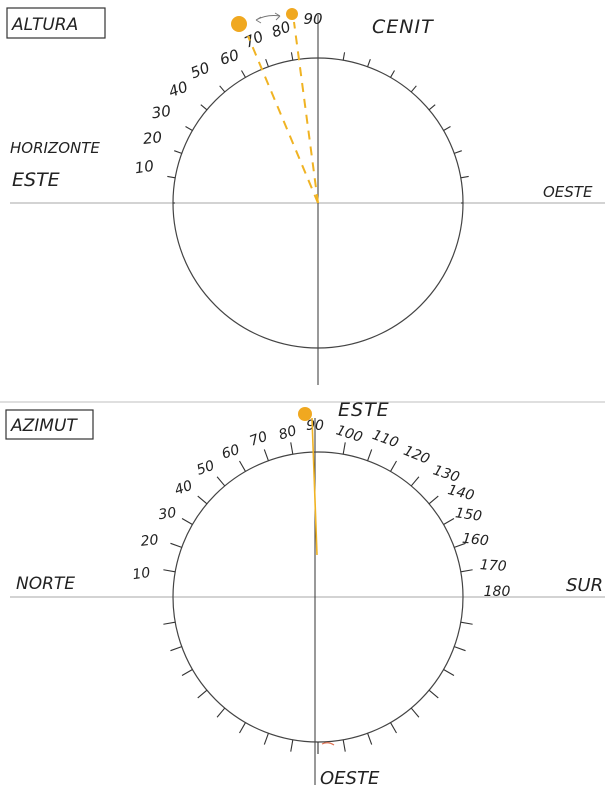 Image resolution: width=605 pixels, height=792 pixels. Describe the element at coordinates (349, 434) in the screenshot. I see `azimut-scale-label: 100` at that location.